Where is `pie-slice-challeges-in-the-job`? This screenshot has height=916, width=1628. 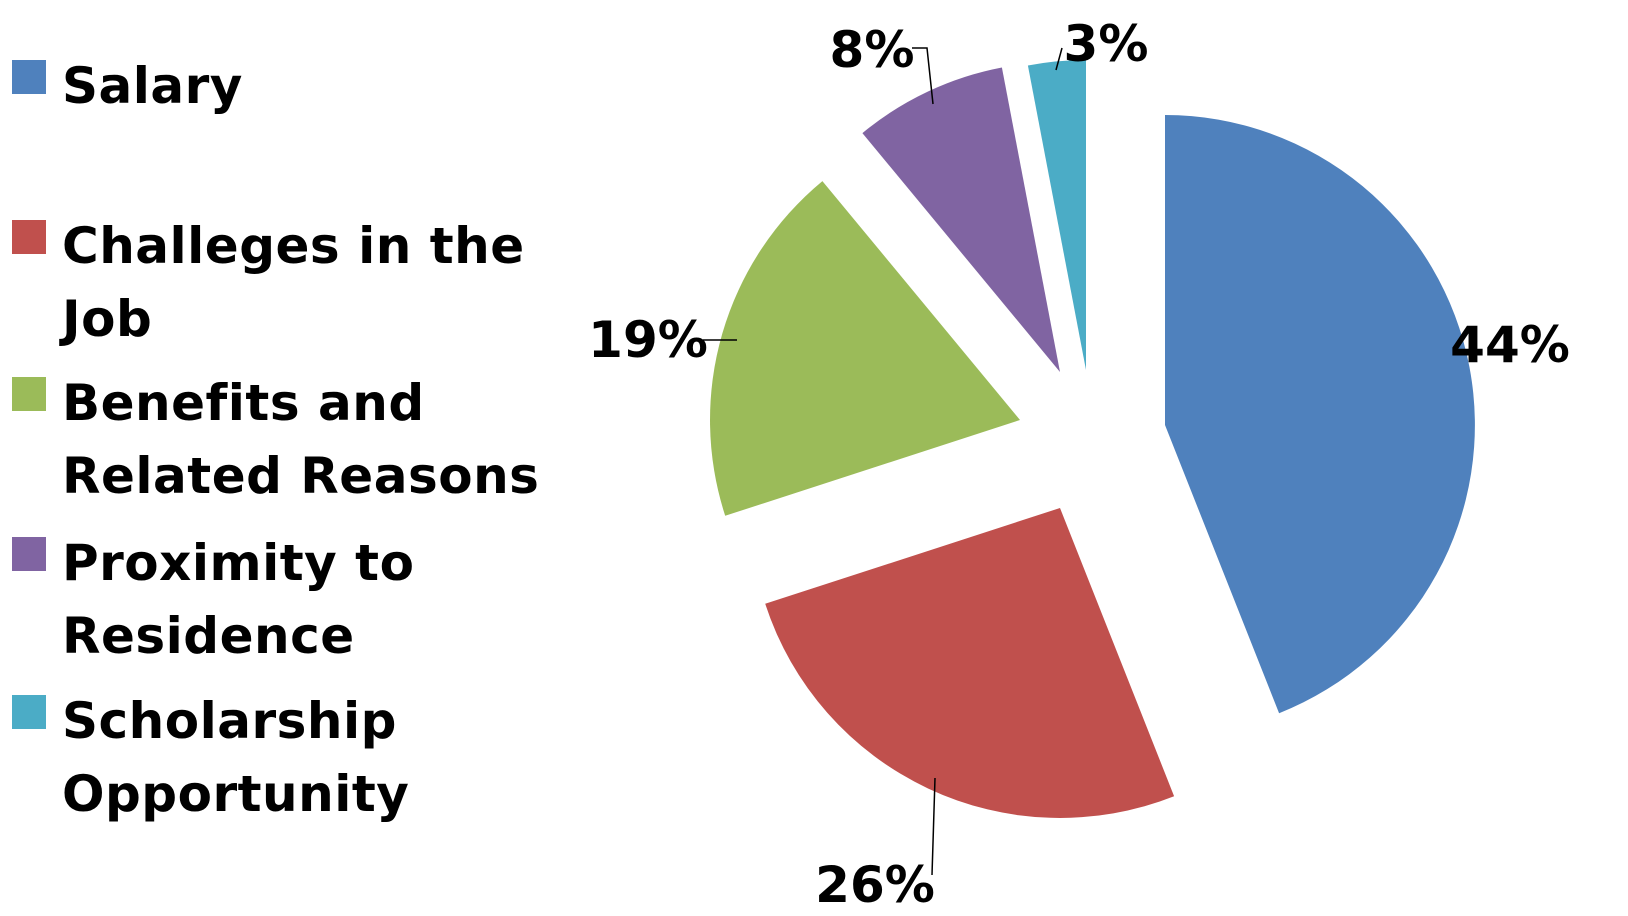
pie-slice-challeges-in-the-job is located at coordinates (970, 663).